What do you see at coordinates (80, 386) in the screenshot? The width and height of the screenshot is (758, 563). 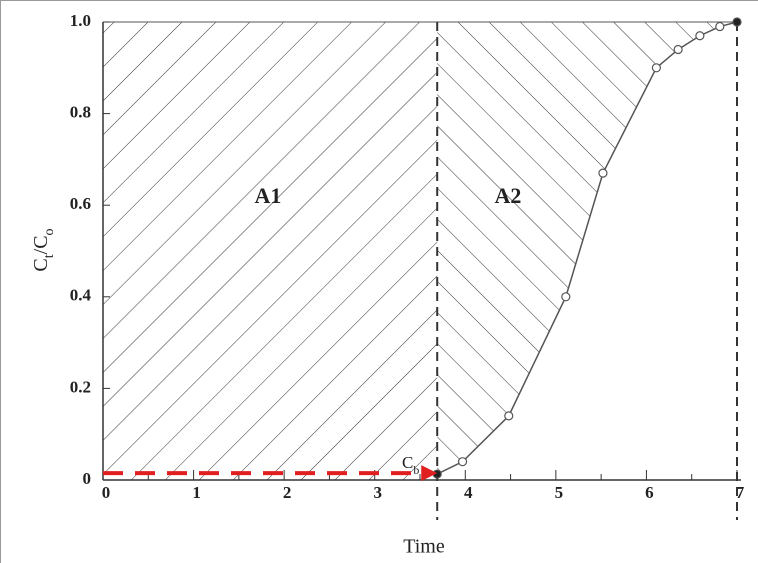 I see `y-tick-label: 0.2` at bounding box center [80, 386].